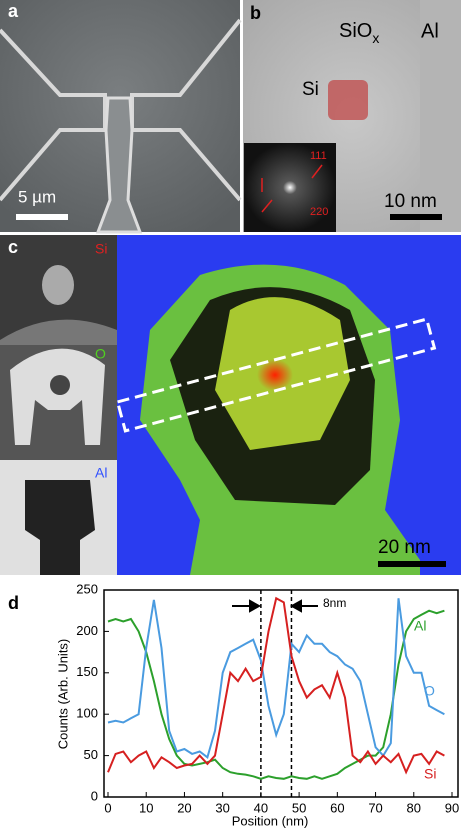 The width and height of the screenshot is (461, 835). What do you see at coordinates (87, 713) in the screenshot?
I see `y-tick-label: 100` at bounding box center [87, 713].